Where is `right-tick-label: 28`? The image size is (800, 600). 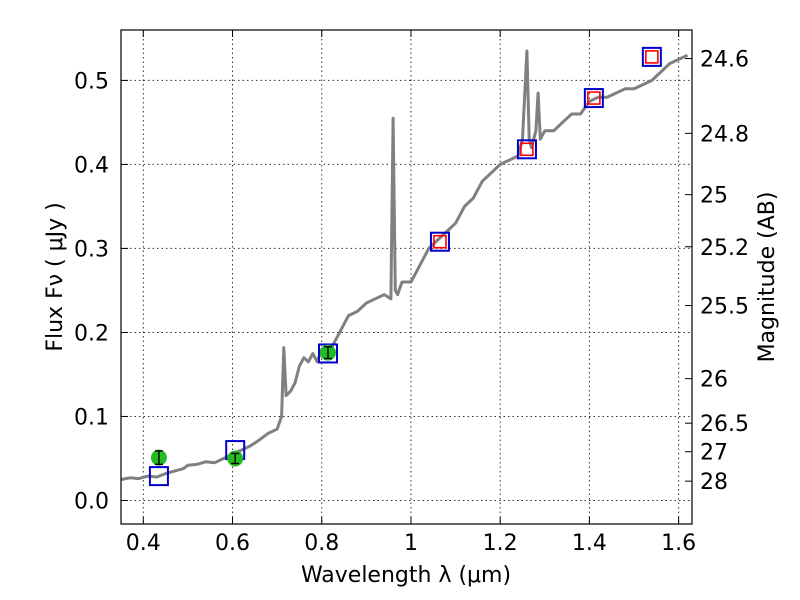 right-tick-label: 28 is located at coordinates (714, 482).